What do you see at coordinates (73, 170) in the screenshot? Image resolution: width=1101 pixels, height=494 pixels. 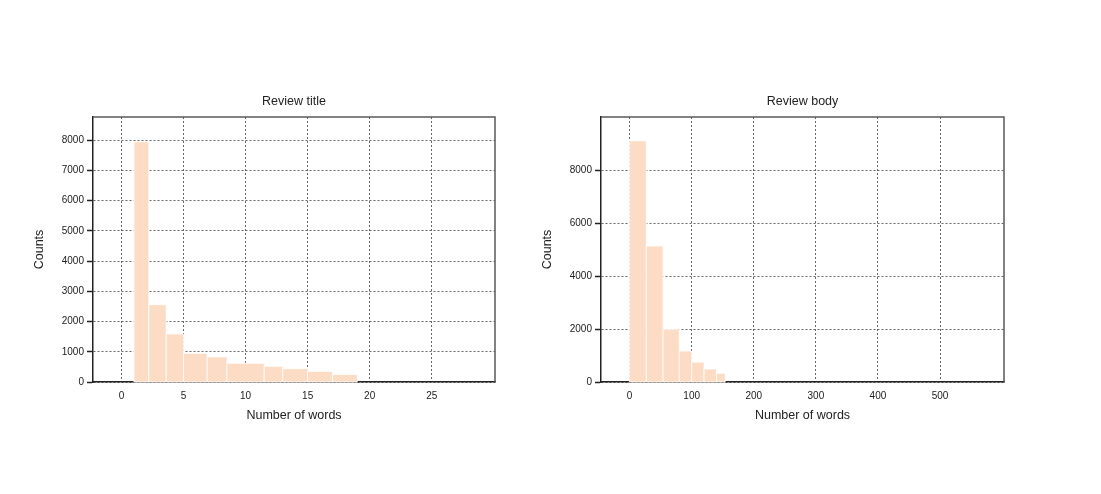 I see `y-tick-label: 7000` at bounding box center [73, 170].